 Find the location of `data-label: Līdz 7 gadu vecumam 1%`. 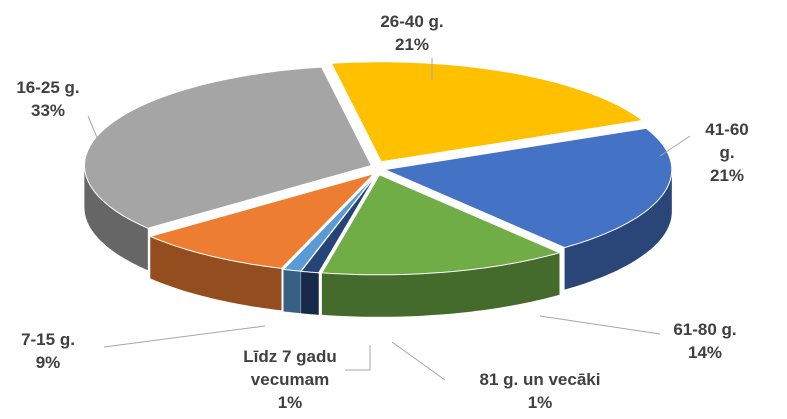

data-label: Līdz 7 gadu vecumam 1% is located at coordinates (290, 379).